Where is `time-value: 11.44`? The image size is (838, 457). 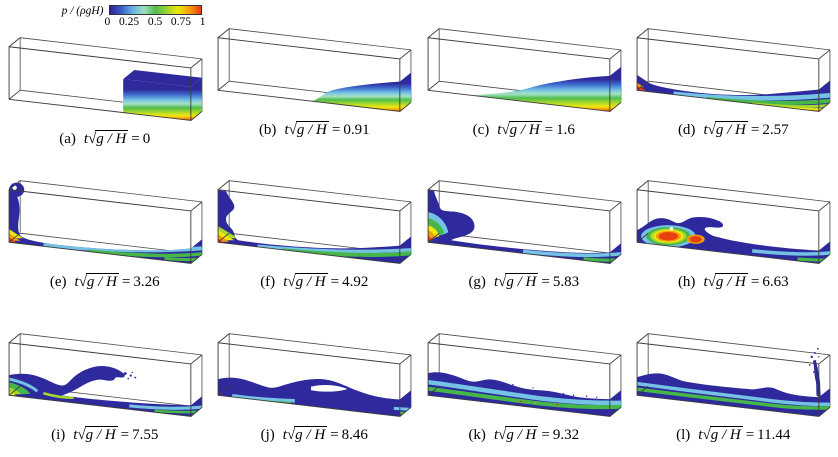 time-value: 11.44 is located at coordinates (774, 434).